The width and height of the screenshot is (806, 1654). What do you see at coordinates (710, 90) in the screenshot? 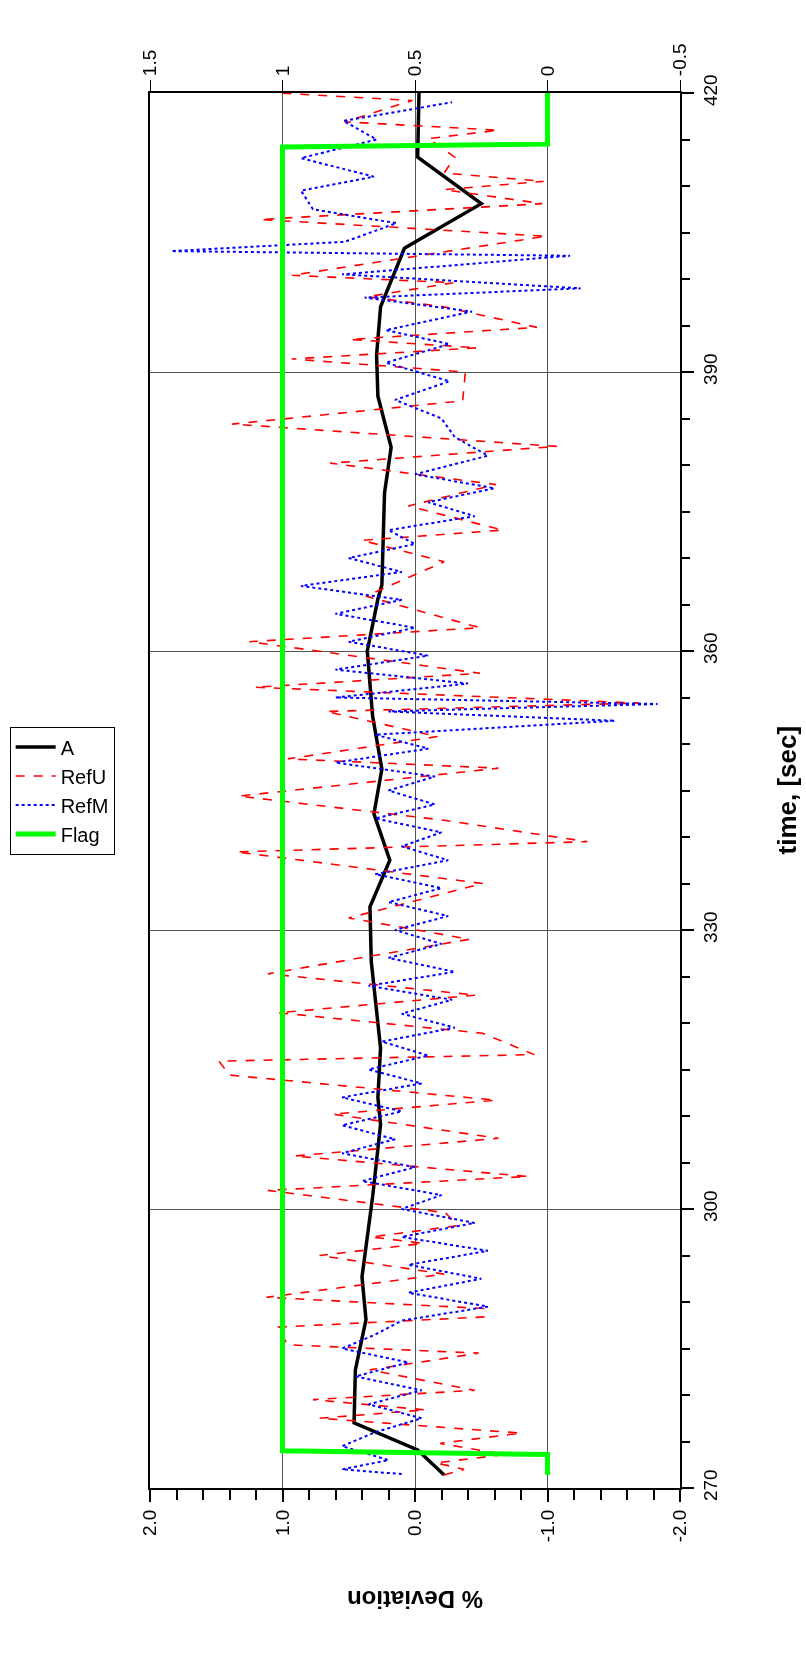
I see `y-tick-label: 420` at bounding box center [710, 90].